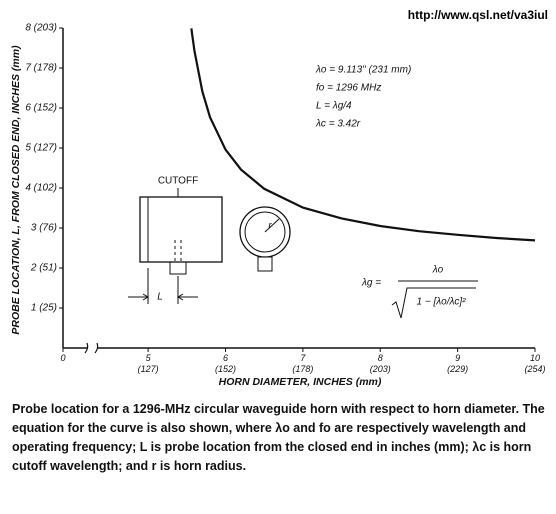 Image resolution: width=556 pixels, height=514 pixels. Describe the element at coordinates (44, 228) in the screenshot. I see `y-tick-label: 3 (76)` at that location.